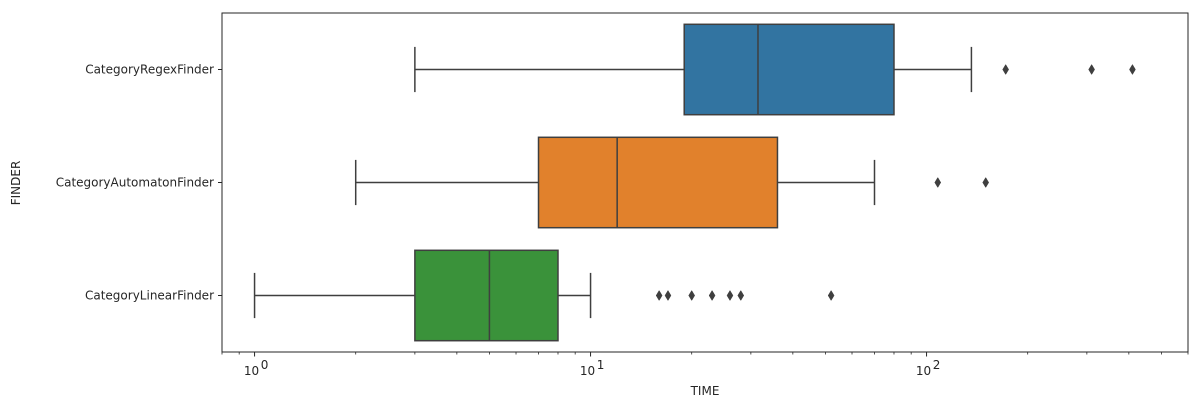 This screenshot has width=1200, height=400. I want to click on x-tick-label-exponent: 2, so click(937, 365).